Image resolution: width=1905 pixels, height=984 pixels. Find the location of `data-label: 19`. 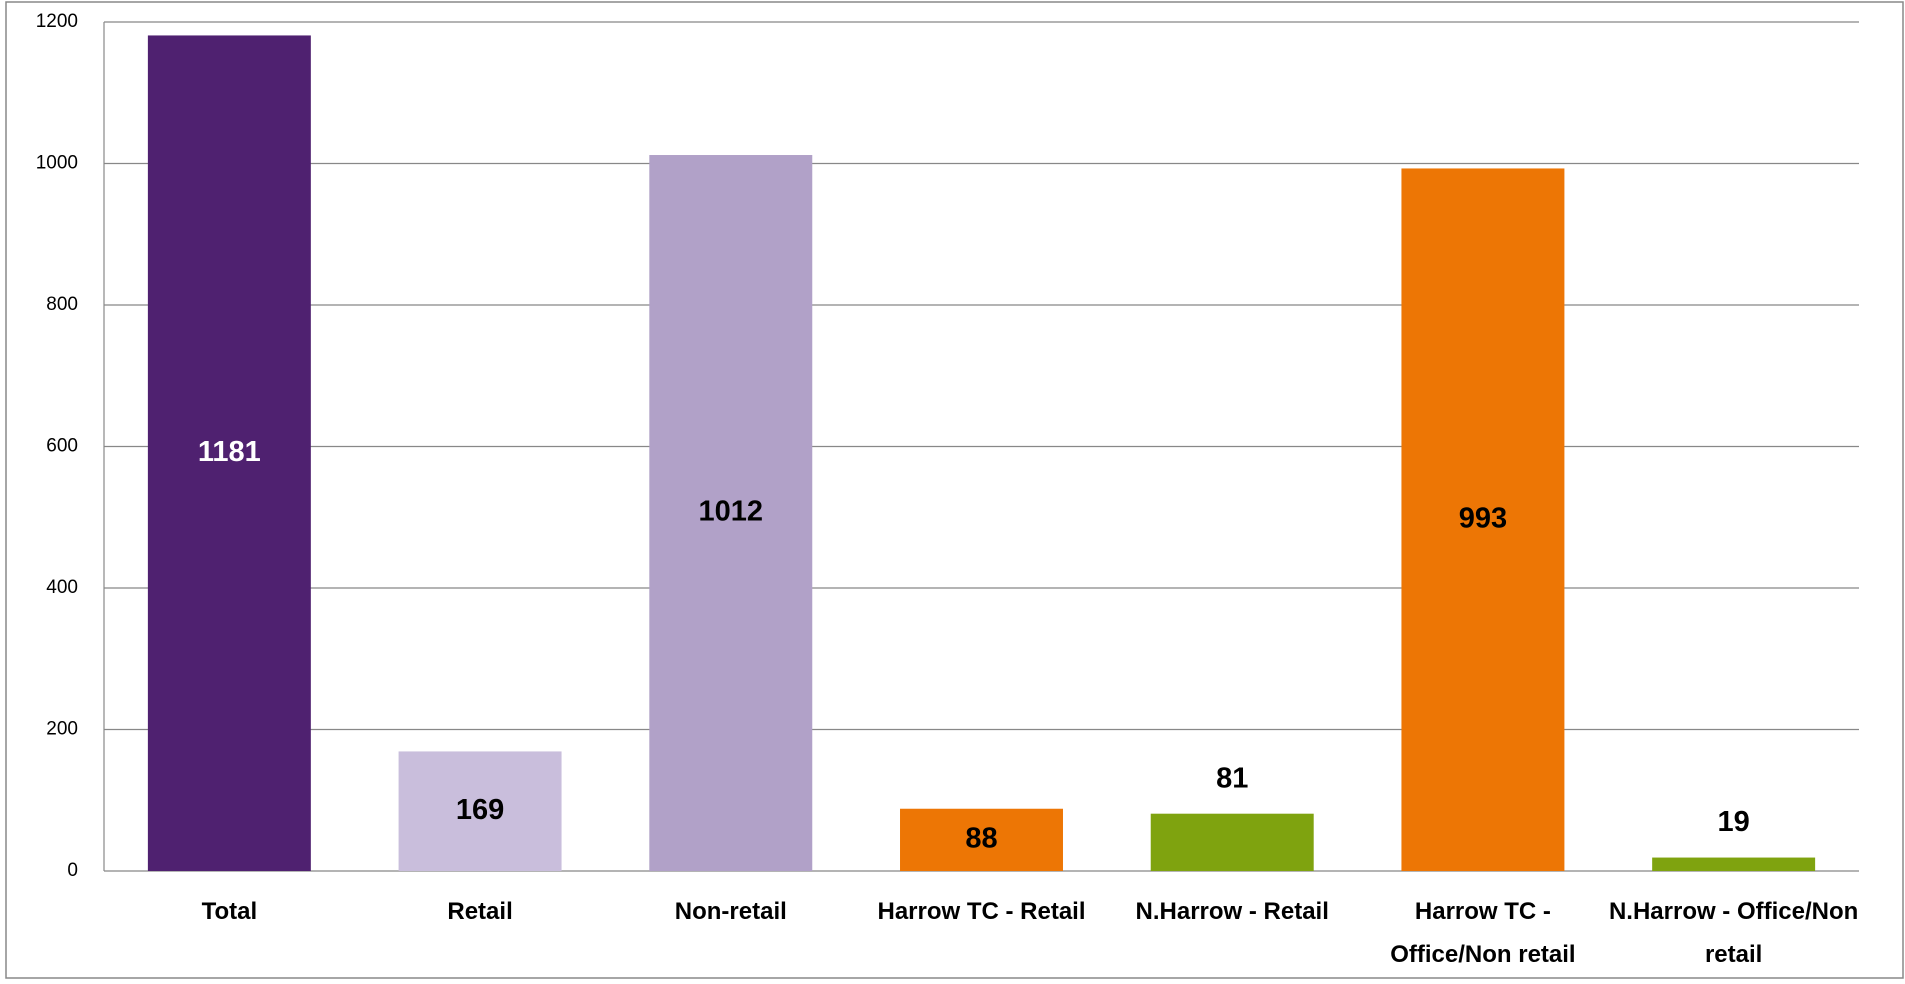

data-label: 19 is located at coordinates (1734, 822).